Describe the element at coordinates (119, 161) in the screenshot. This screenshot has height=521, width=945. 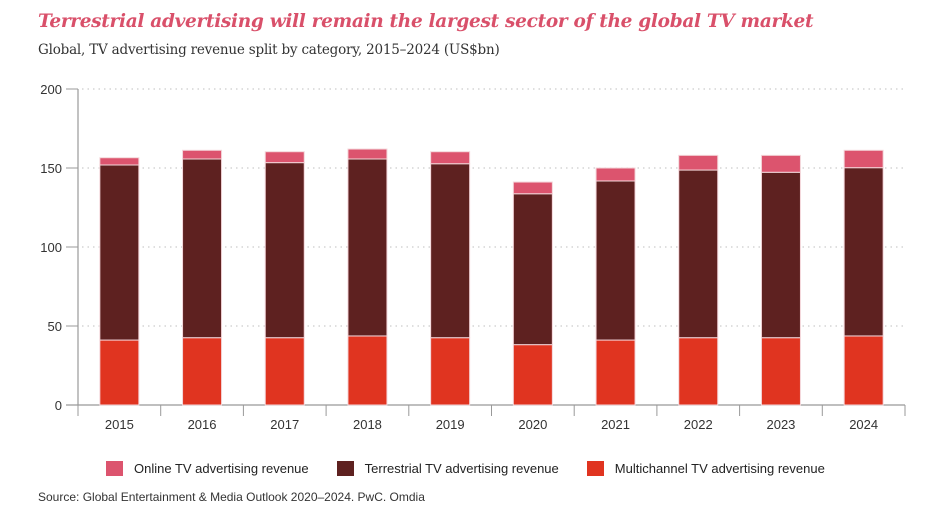
I see `bar-online-2015` at that location.